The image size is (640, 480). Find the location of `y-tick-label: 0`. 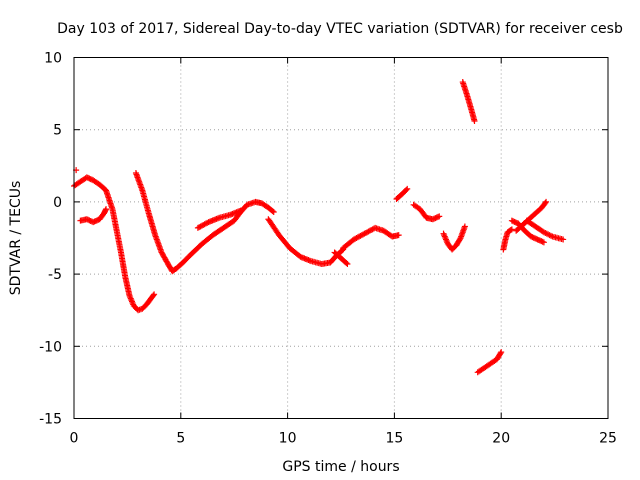

y-tick-label: 0 is located at coordinates (57, 203).